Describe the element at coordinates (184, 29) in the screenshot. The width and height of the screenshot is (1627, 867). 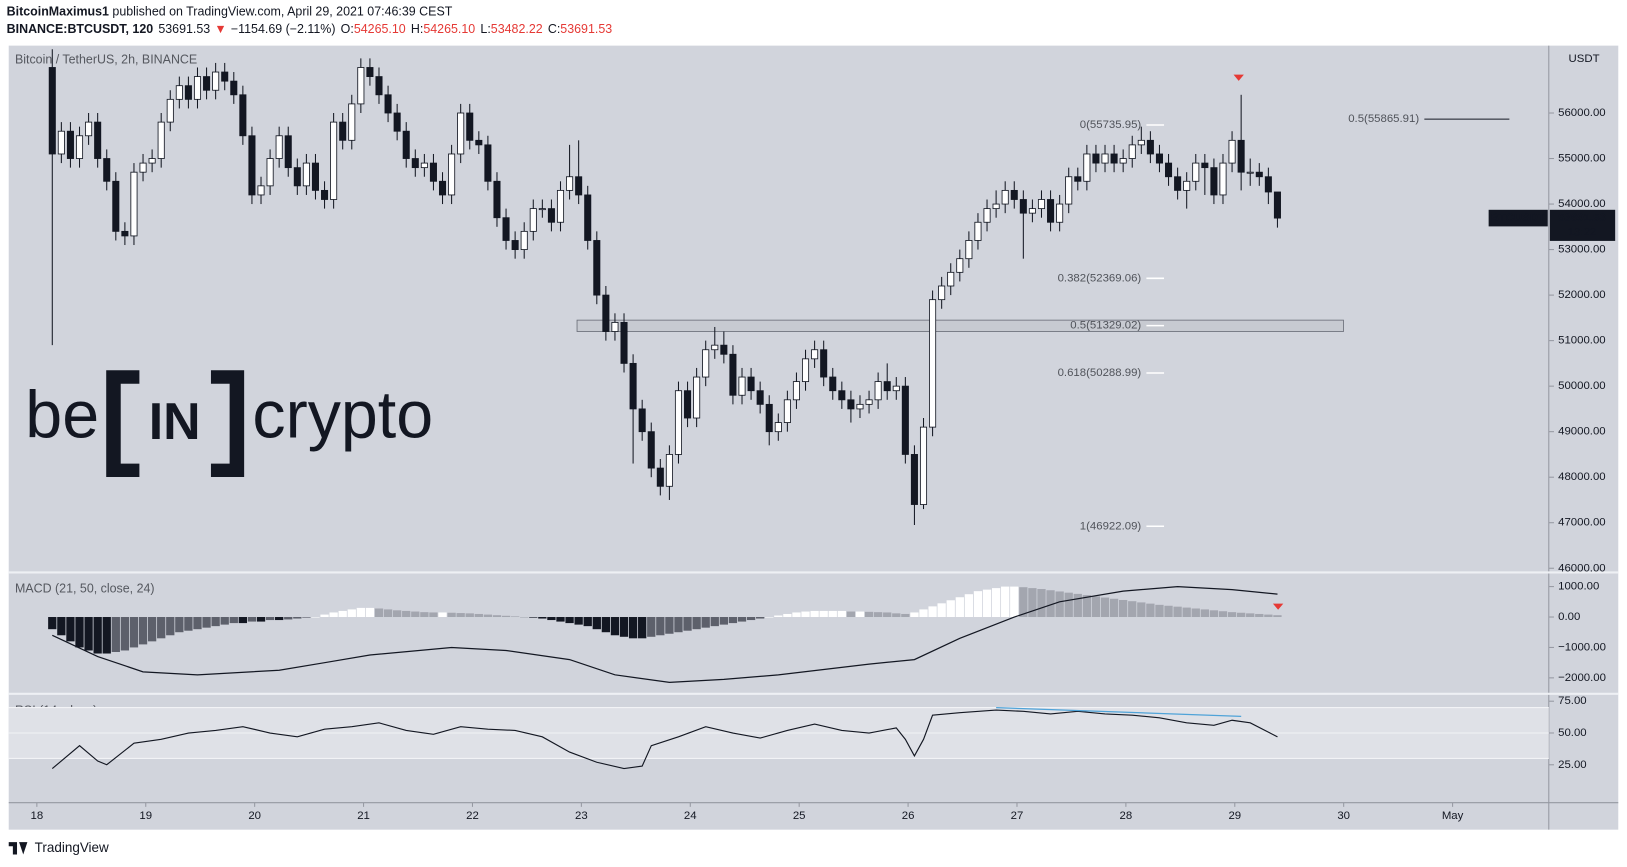
I see `header-price: 53691.53` at that location.